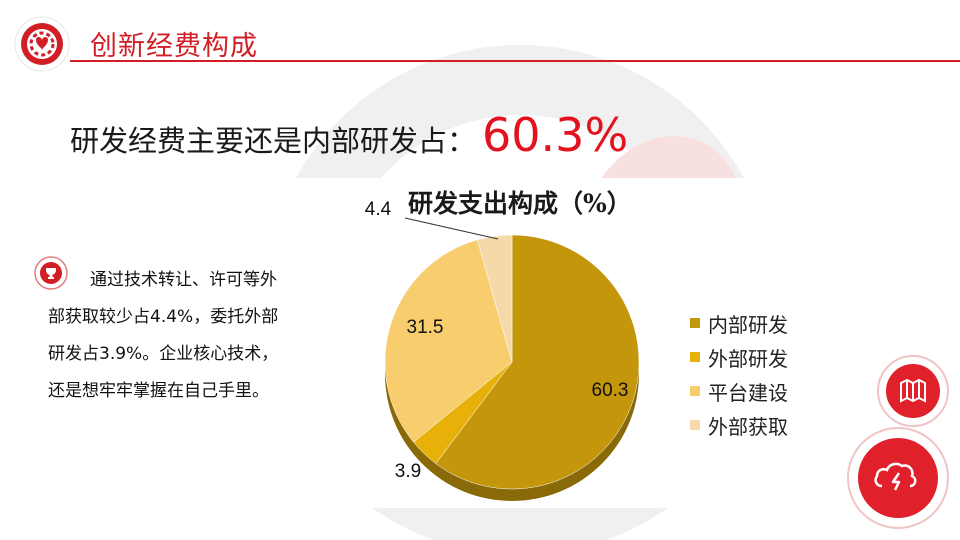  Describe the element at coordinates (378, 209) in the screenshot. I see `data-label-3: 4.4` at that location.